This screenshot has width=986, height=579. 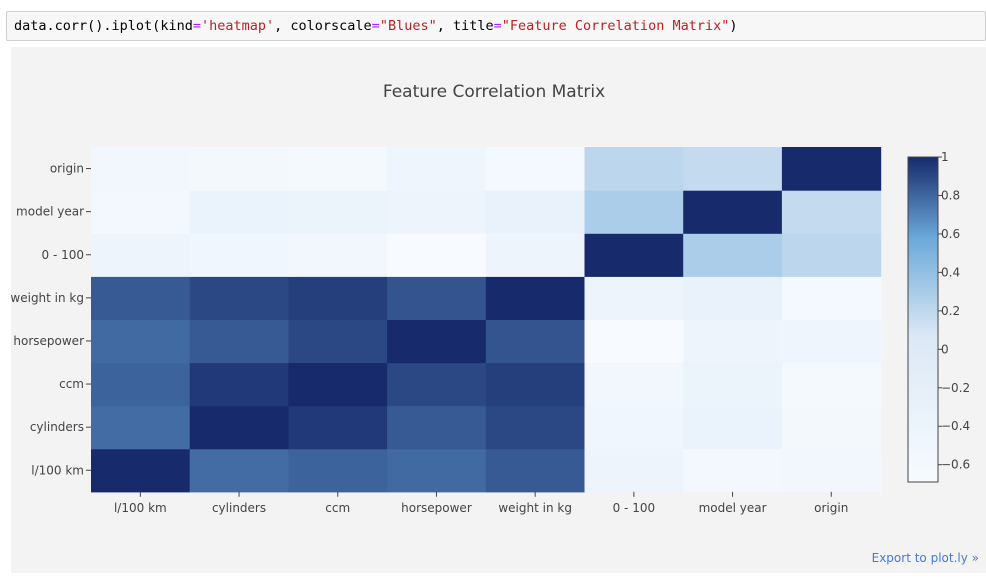 What do you see at coordinates (331, 26) in the screenshot?
I see `code-arg-colorscale-name: colorscale` at bounding box center [331, 26].